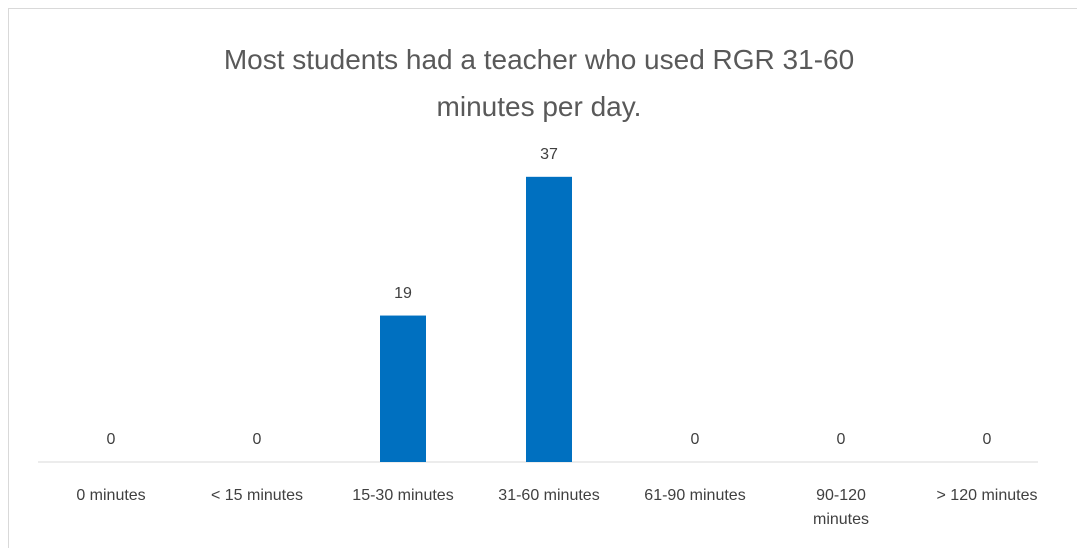 Image resolution: width=1078 pixels, height=548 pixels. Describe the element at coordinates (549, 495) in the screenshot. I see `x-tick-label: 31-60 minutes` at that location.